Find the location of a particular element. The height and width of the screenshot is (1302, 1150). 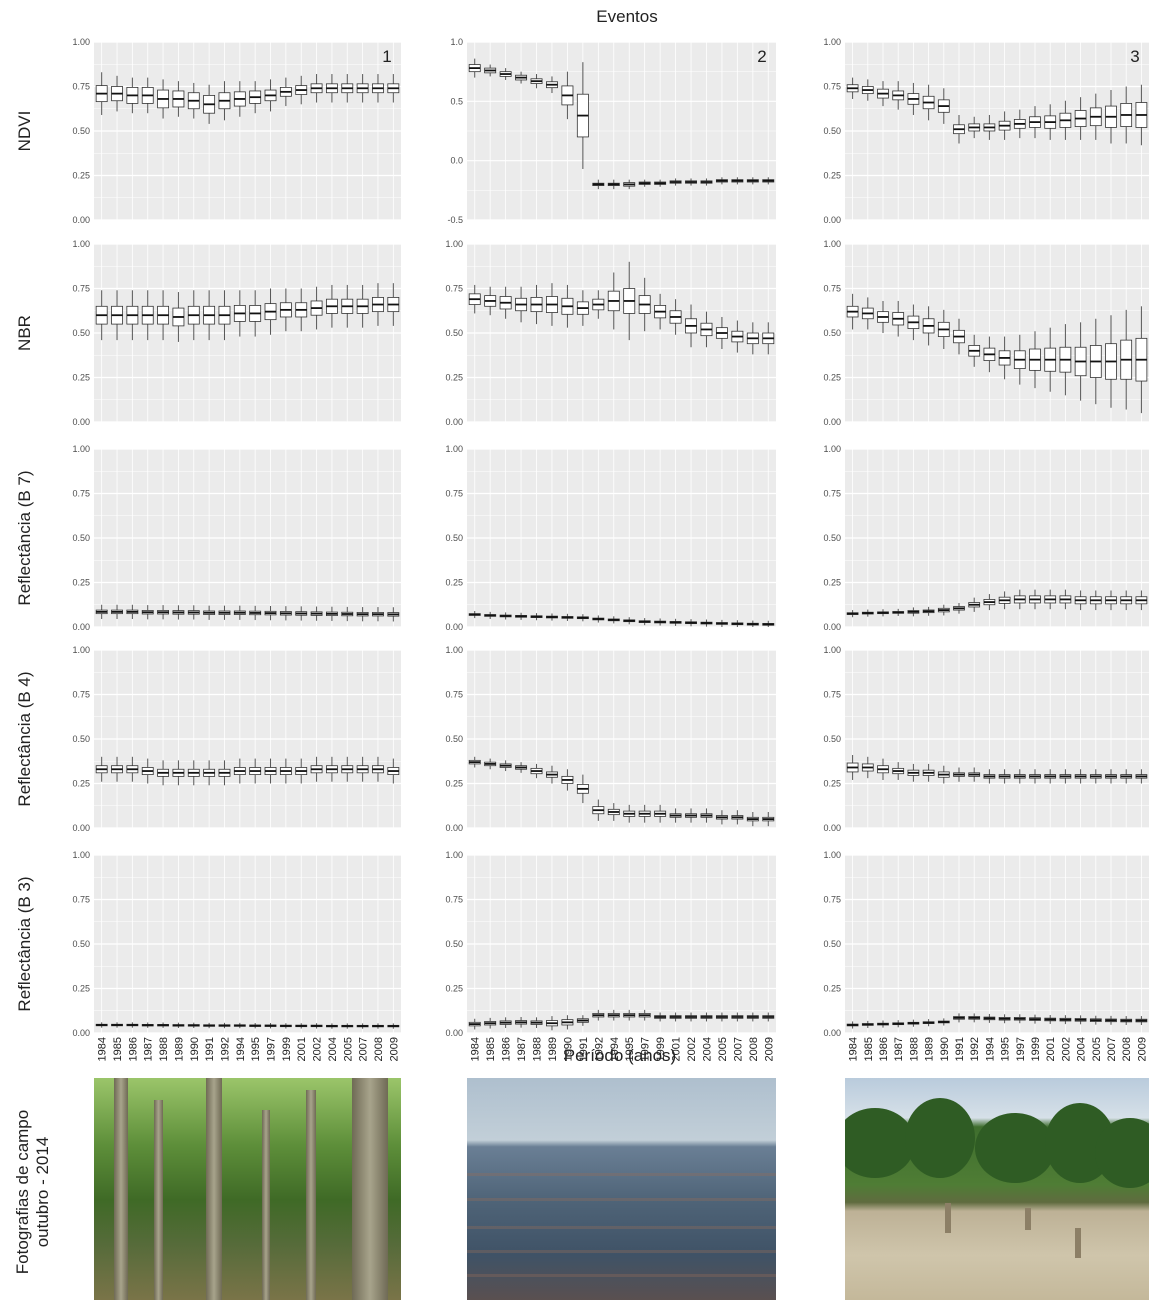

tree-crown is located at coordinates (1015, 1148).